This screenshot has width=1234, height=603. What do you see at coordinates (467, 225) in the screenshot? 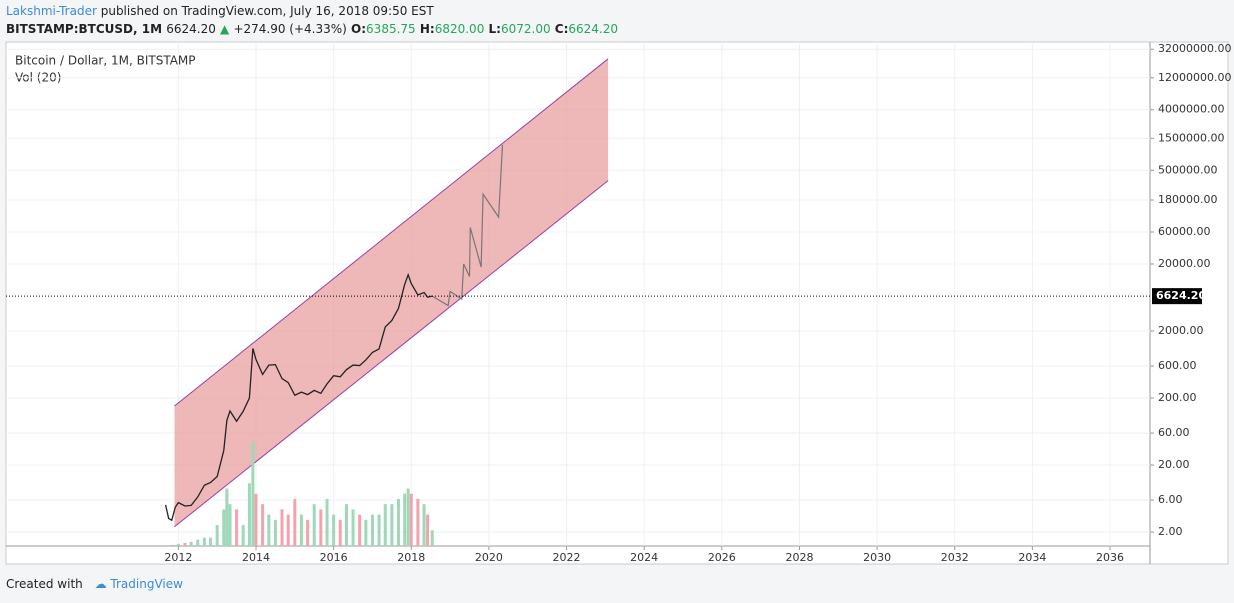
I see `projection-line` at bounding box center [467, 225].